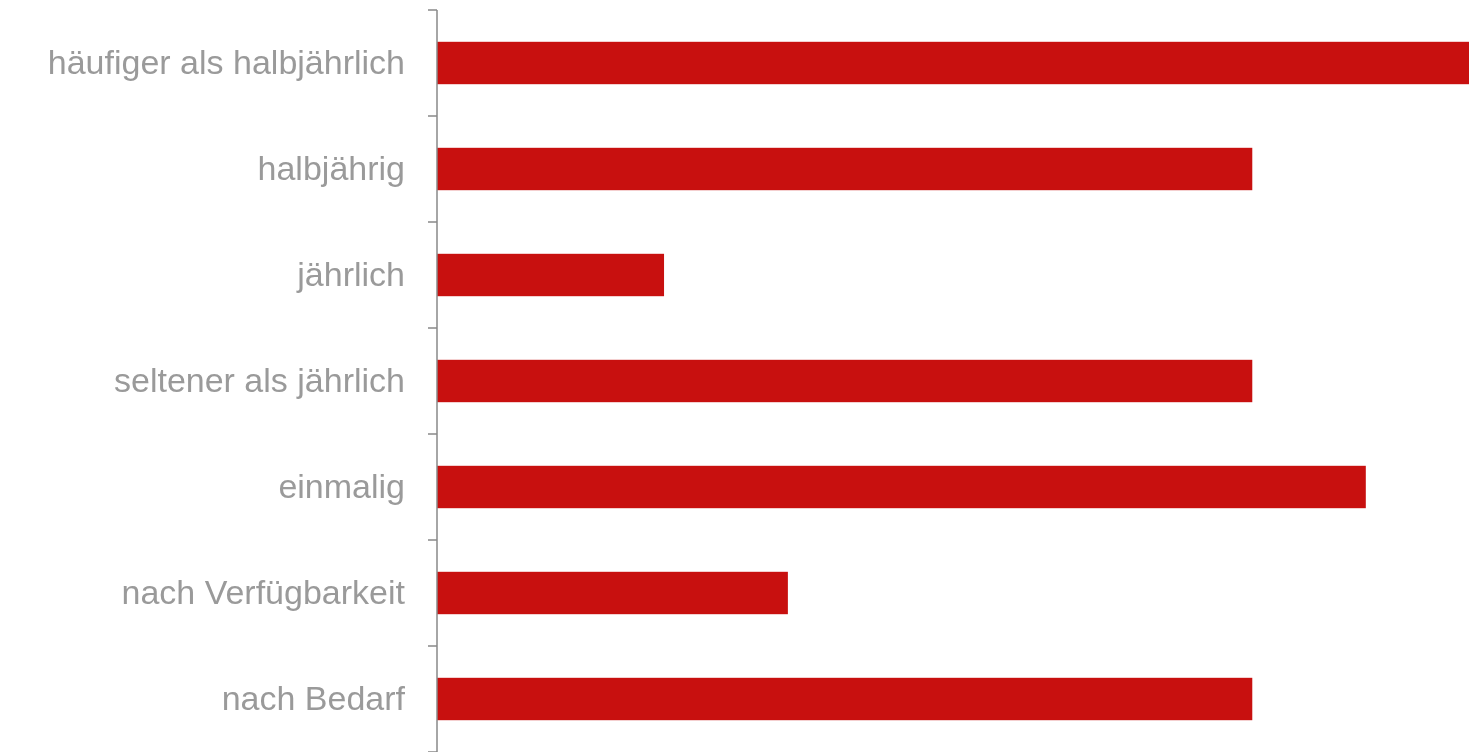 The height and width of the screenshot is (752, 1469). I want to click on y-tick-label: seltener als jährlich, so click(259, 379).